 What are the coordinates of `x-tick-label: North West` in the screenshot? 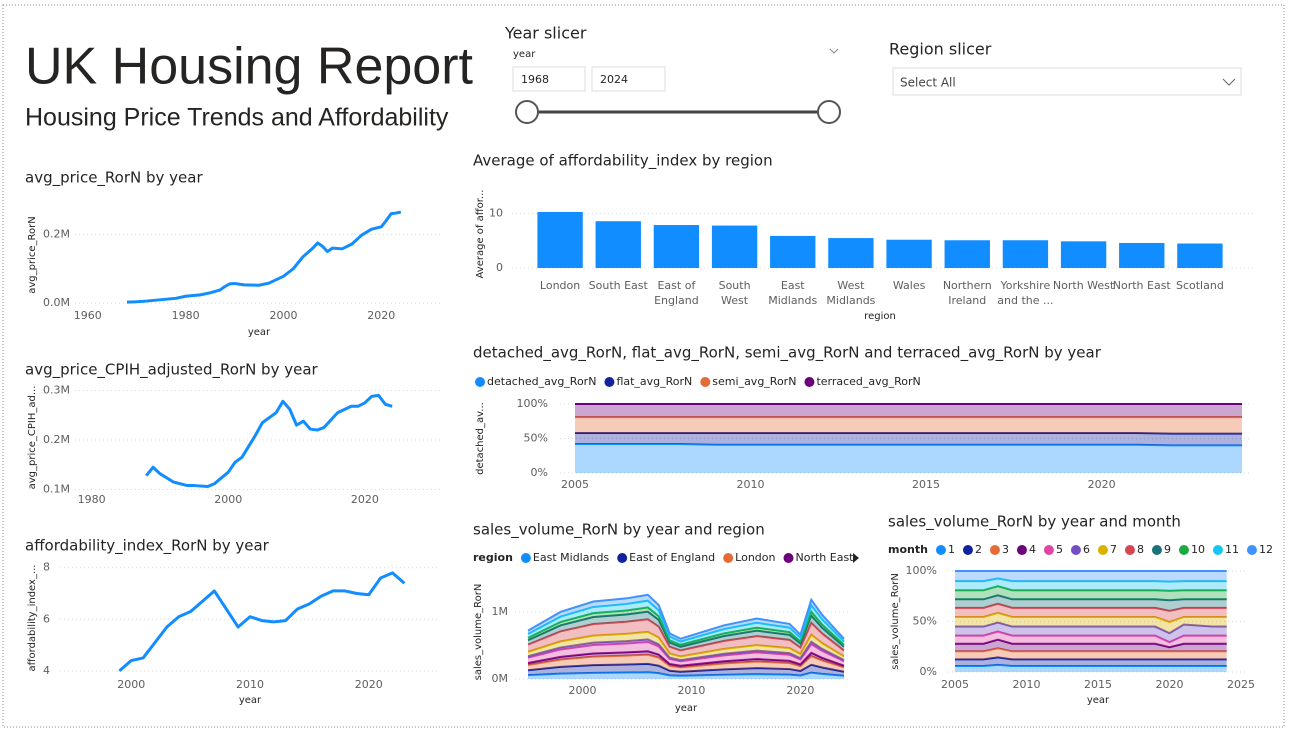 It's located at (1083, 285).